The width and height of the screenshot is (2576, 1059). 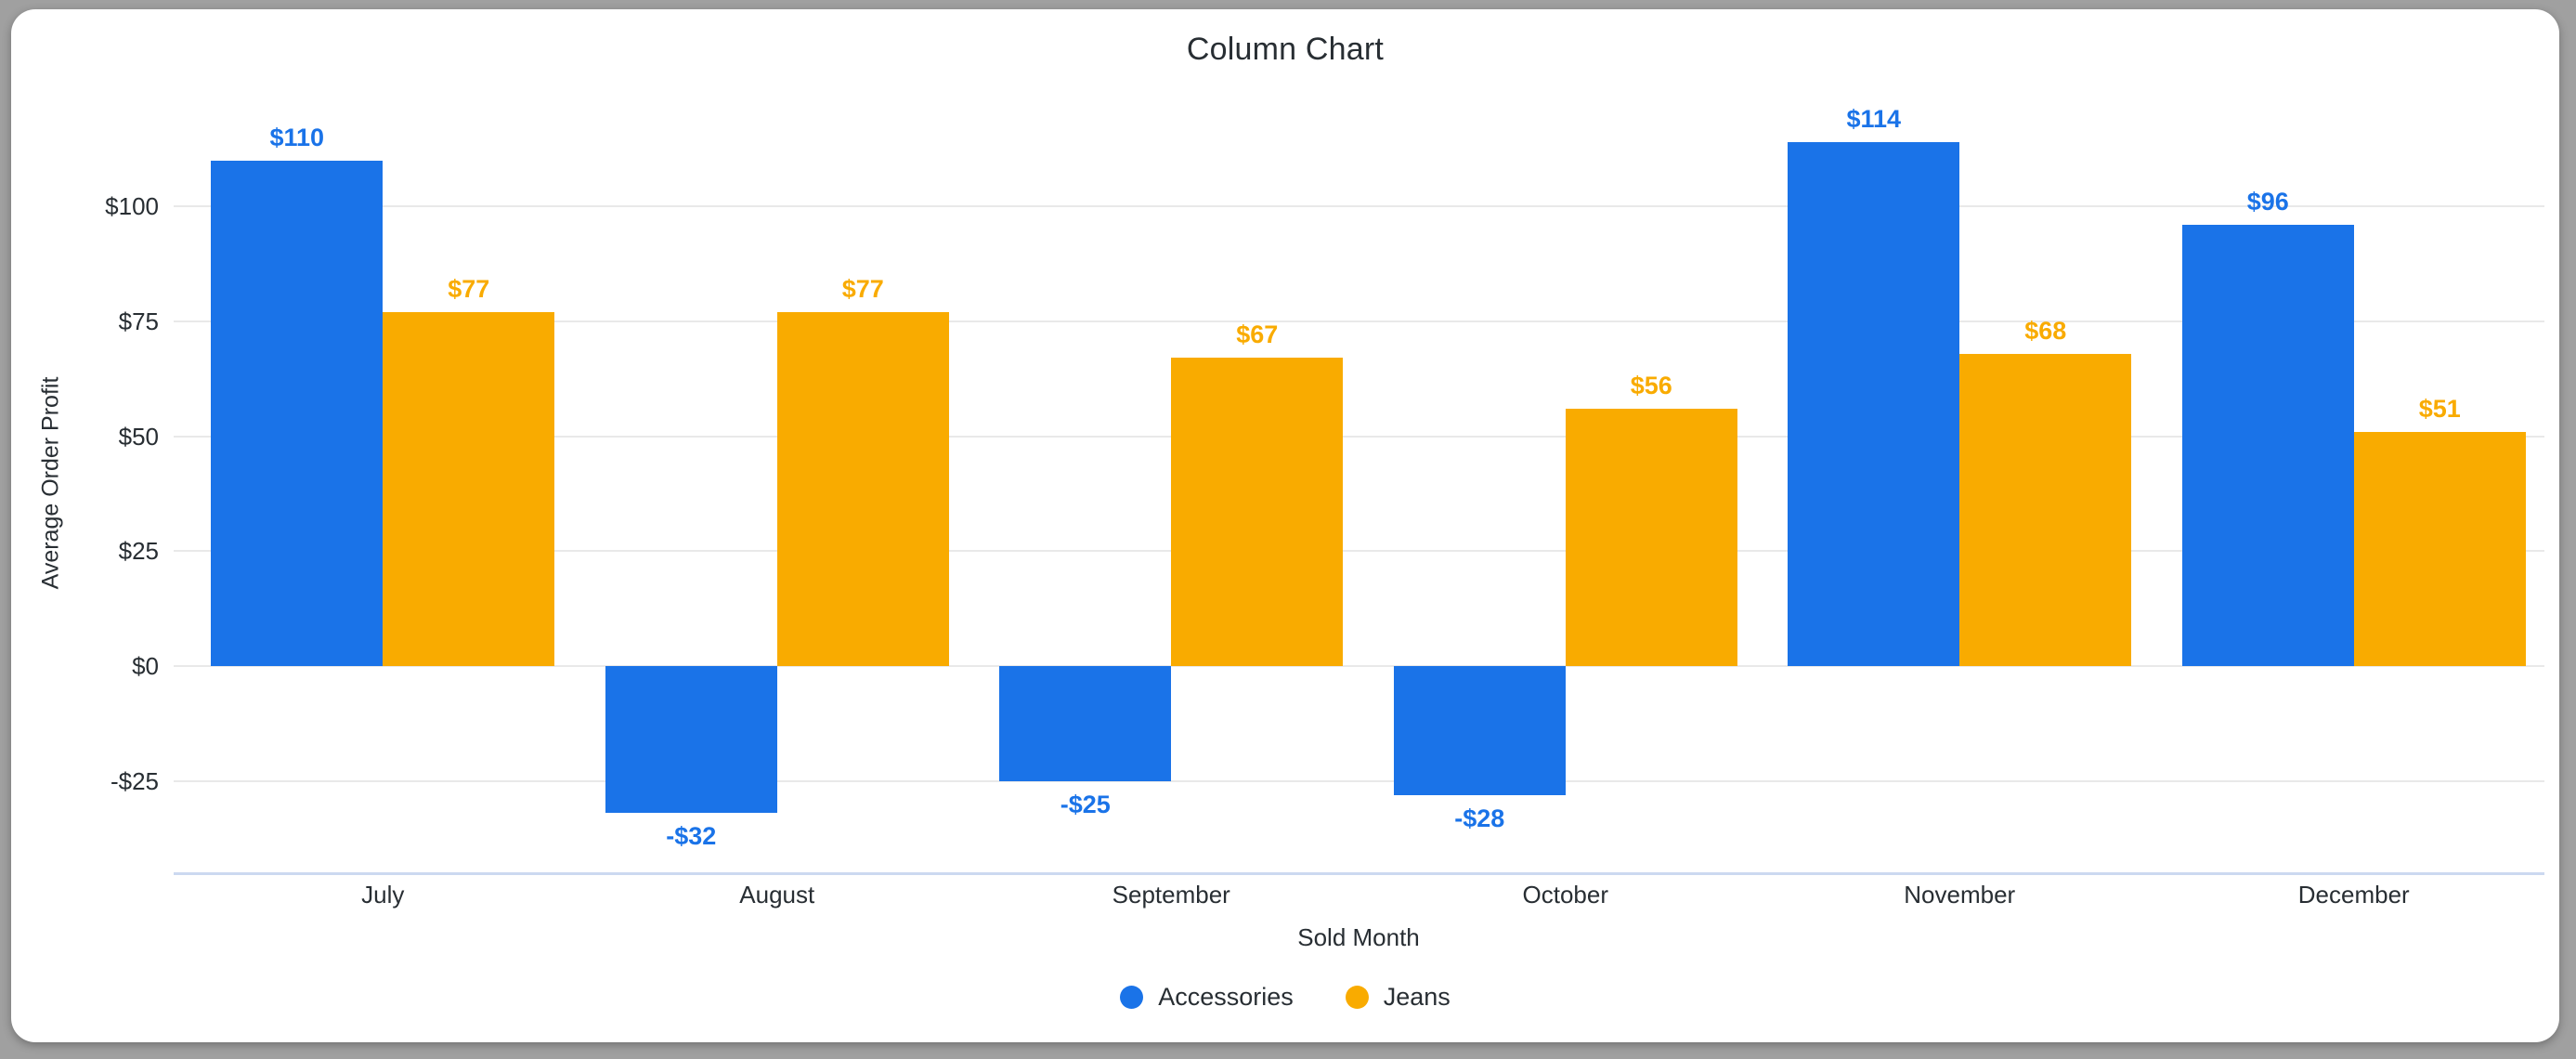 I want to click on y-tick-label: $0, so click(x=146, y=666).